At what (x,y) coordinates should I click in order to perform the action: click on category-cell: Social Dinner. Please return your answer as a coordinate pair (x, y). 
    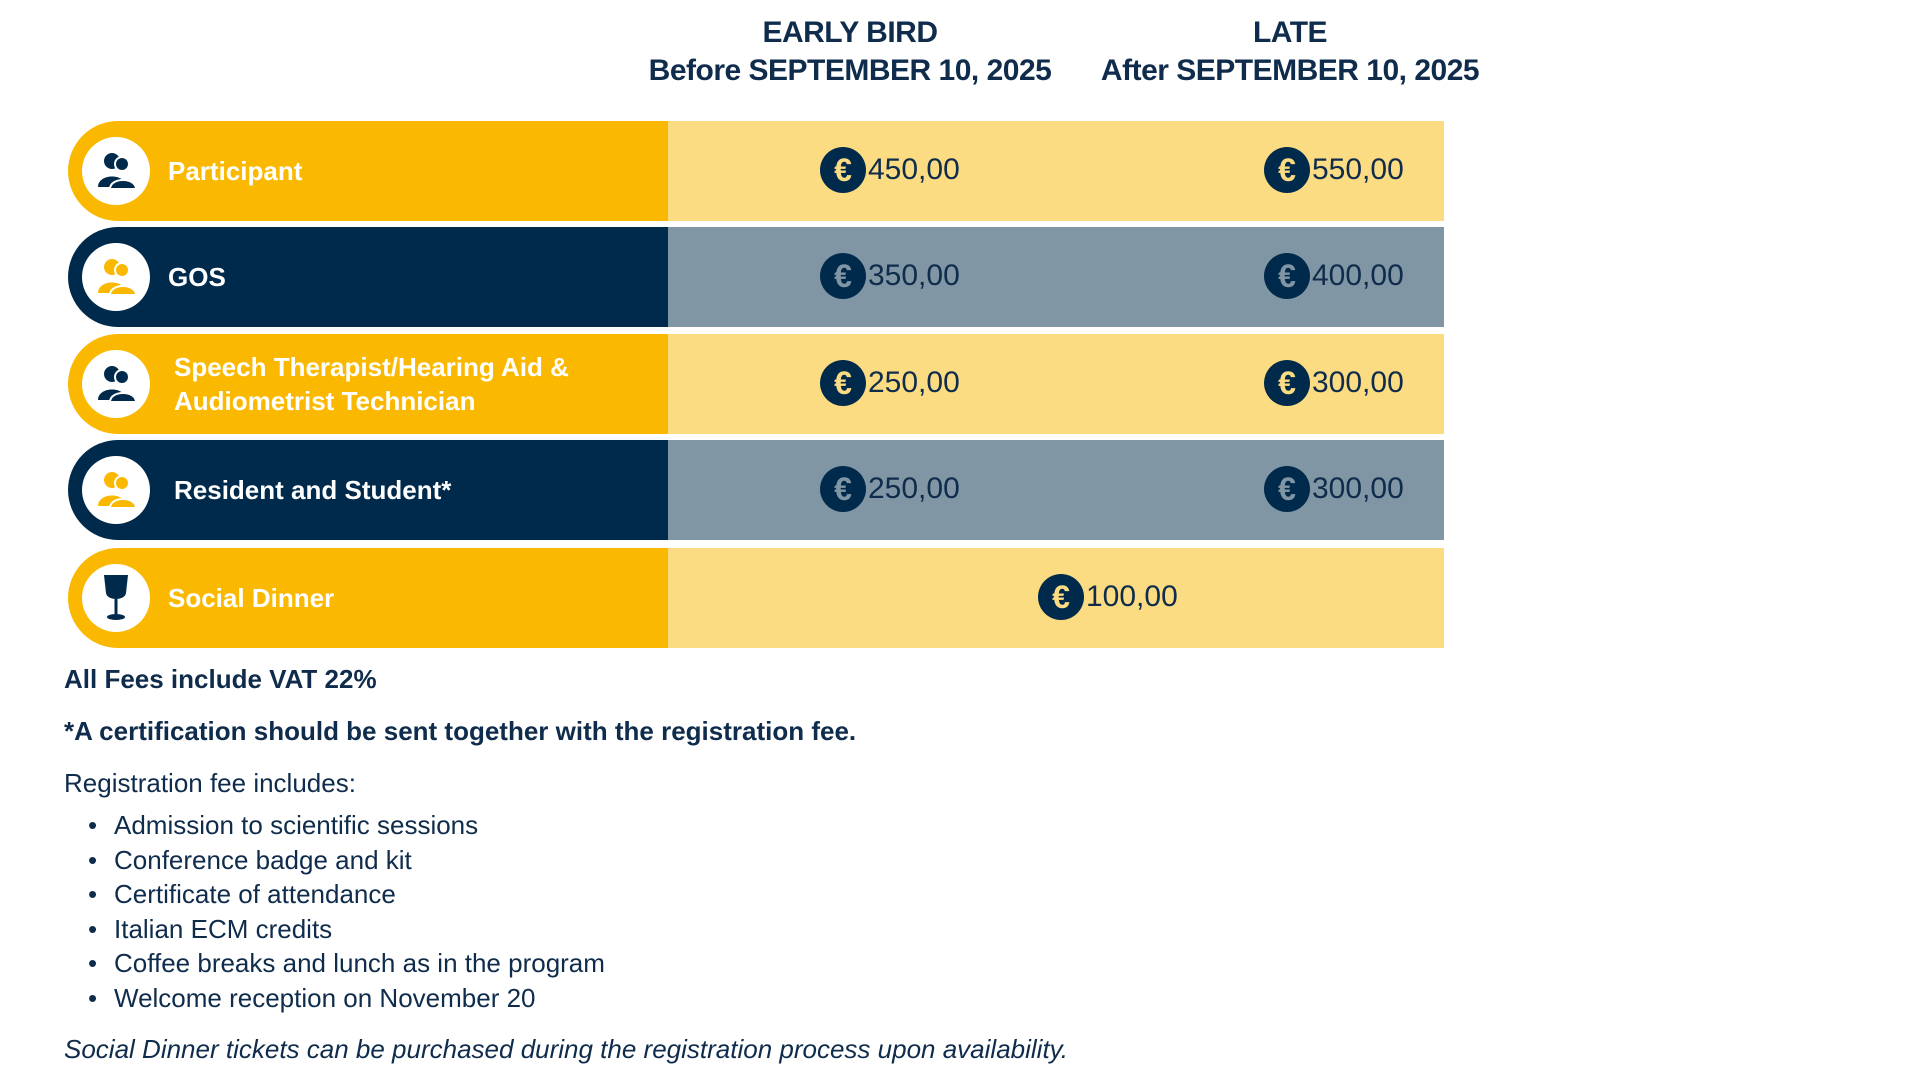
    Looking at the image, I should click on (370, 598).